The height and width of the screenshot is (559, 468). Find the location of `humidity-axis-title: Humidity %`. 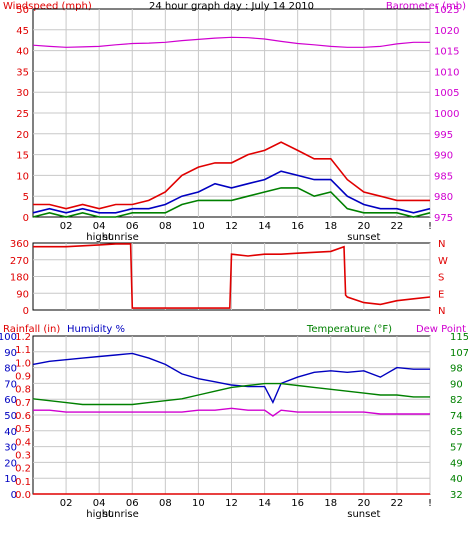

humidity-axis-title: Humidity % is located at coordinates (96, 329).